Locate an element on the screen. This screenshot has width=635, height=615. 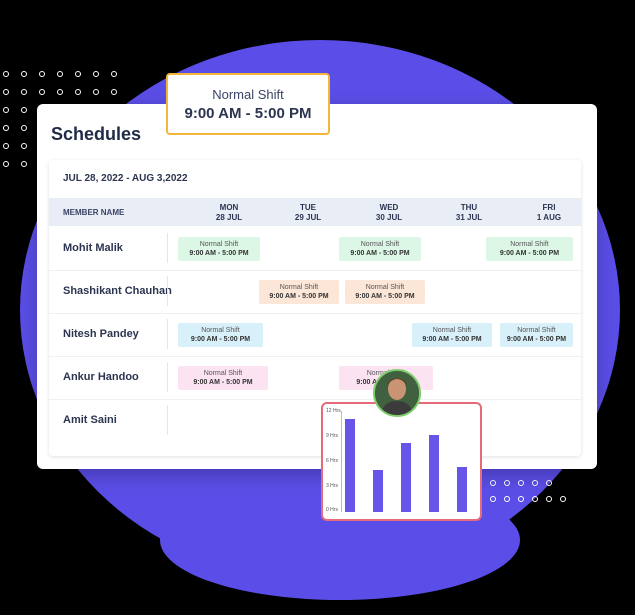
decorative-dots-left is located at coordinates (68, 126).